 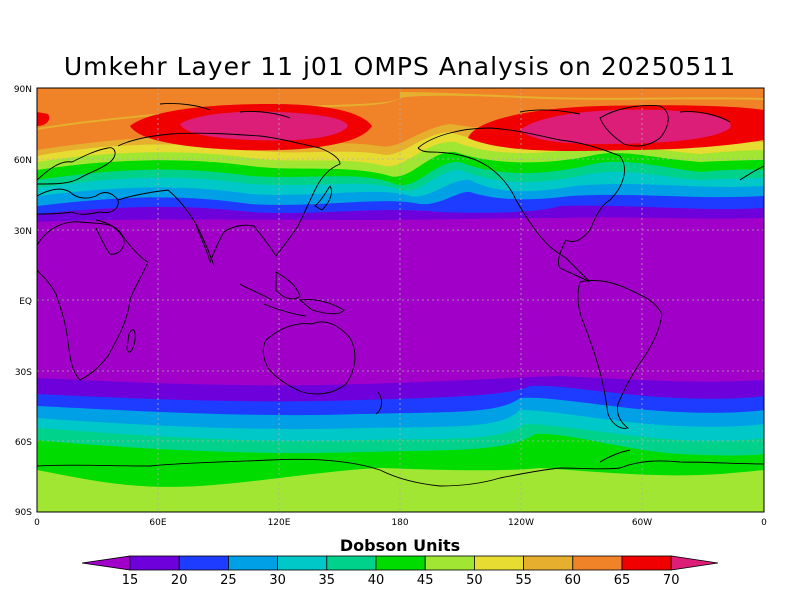 What do you see at coordinates (23, 232) in the screenshot?
I see `lat-label: 30N` at bounding box center [23, 232].